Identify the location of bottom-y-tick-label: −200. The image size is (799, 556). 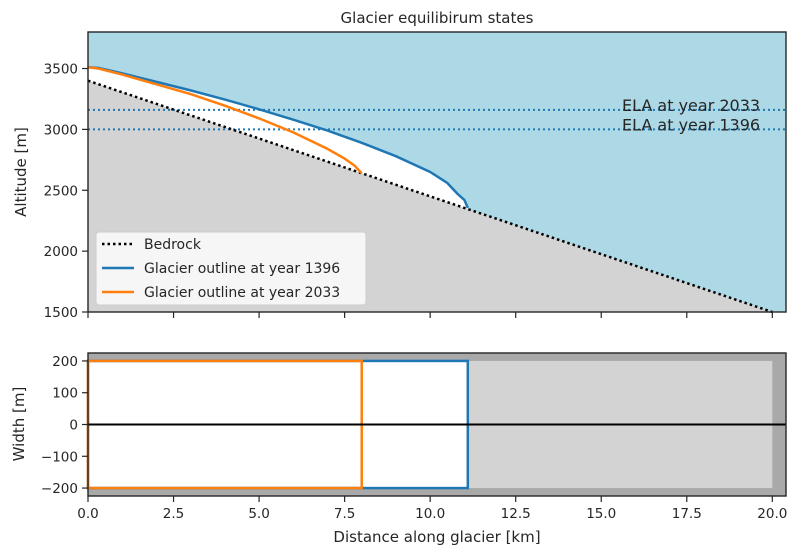
(59, 489).